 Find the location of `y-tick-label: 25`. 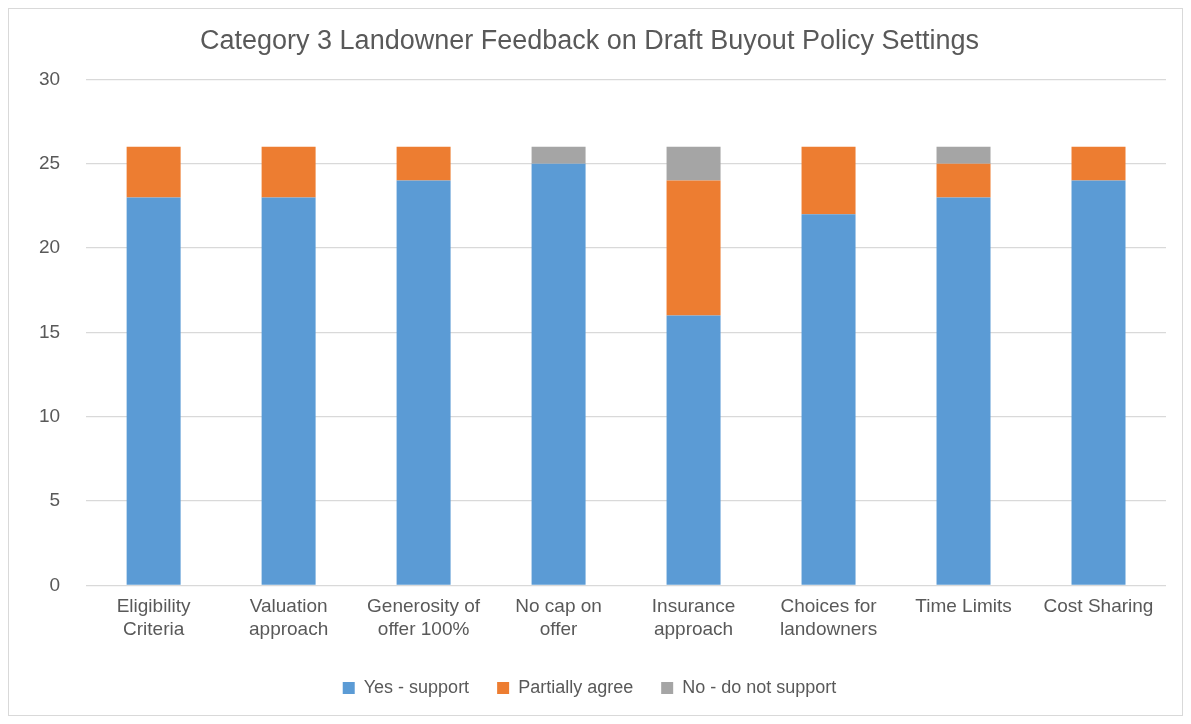

y-tick-label: 25 is located at coordinates (49, 162).